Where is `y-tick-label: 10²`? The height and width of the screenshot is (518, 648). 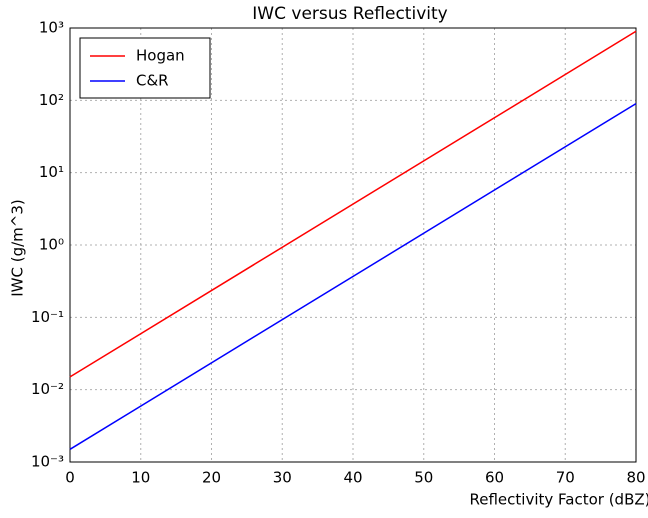
y-tick-label: 10² is located at coordinates (51, 100).